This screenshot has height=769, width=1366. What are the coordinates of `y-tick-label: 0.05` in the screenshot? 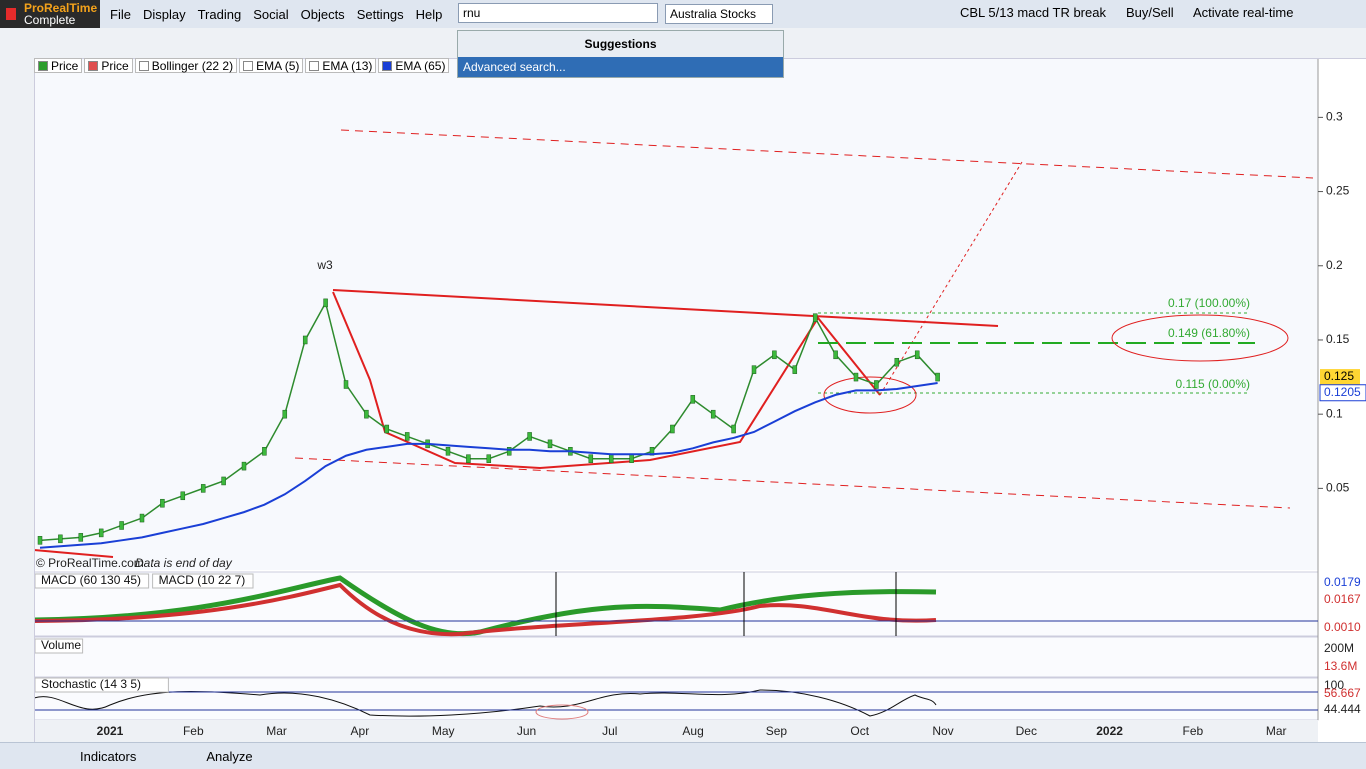 It's located at (1338, 488).